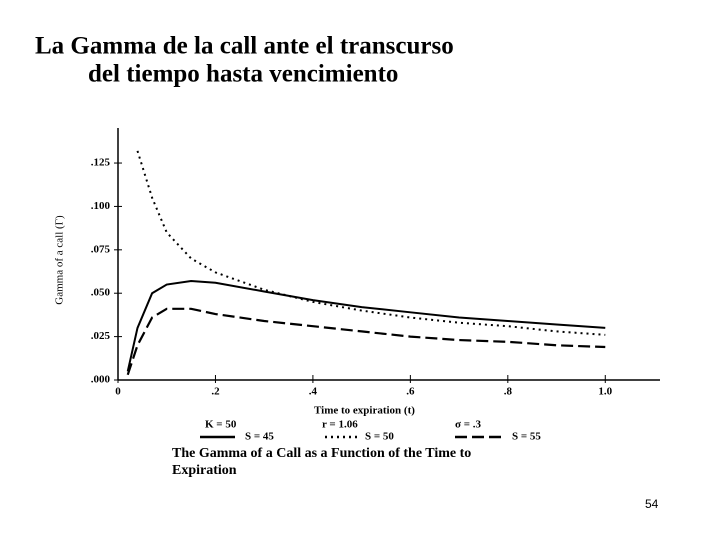 The height and width of the screenshot is (540, 720). Describe the element at coordinates (340, 425) in the screenshot. I see `parameter: r = 1.06` at that location.